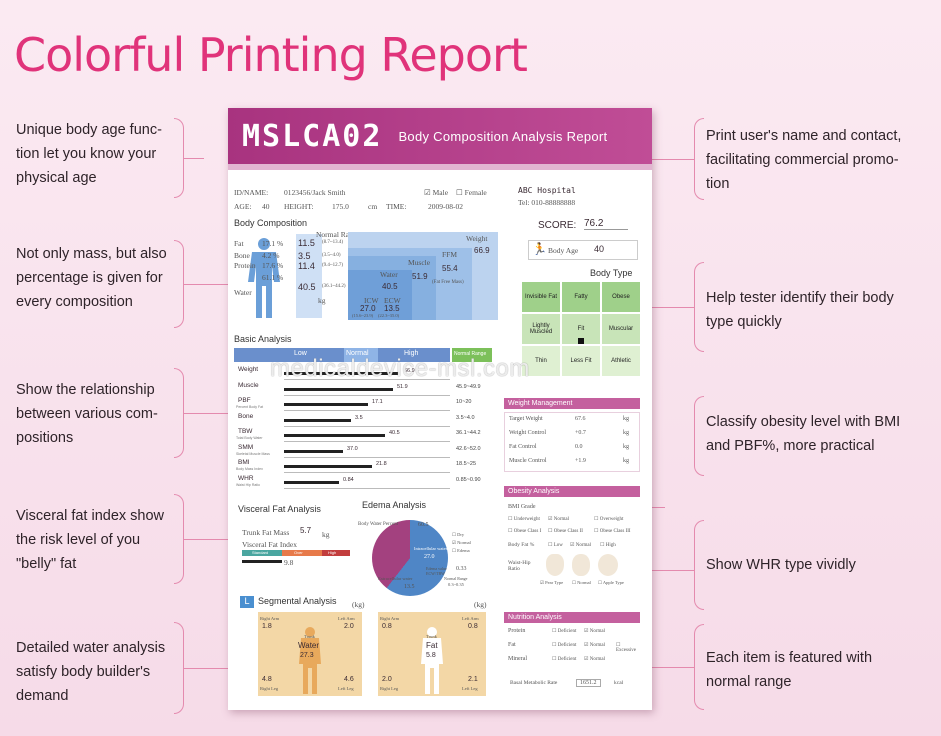  What do you see at coordinates (248, 484) in the screenshot?
I see `basic-row-subtitle: Waist Hip Ratio` at bounding box center [248, 484].